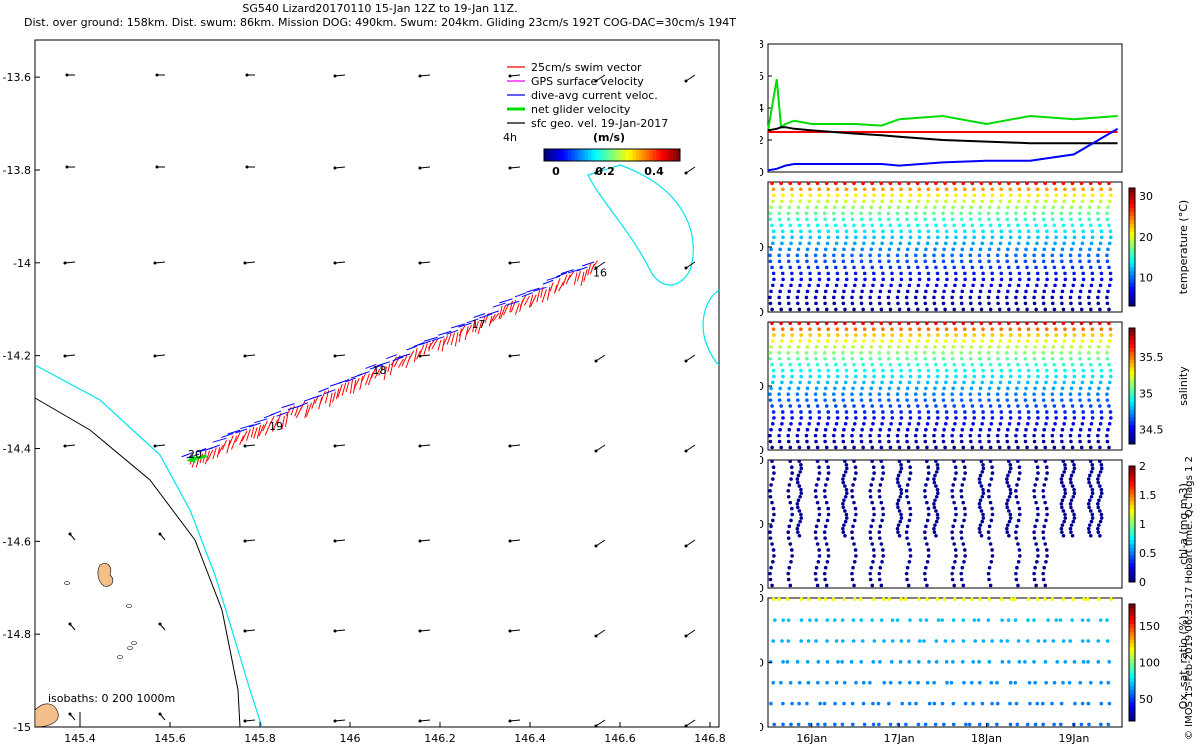  Describe the element at coordinates (1132, 684) in the screenshot. I see `oxygen-colorbar-cell` at that location.